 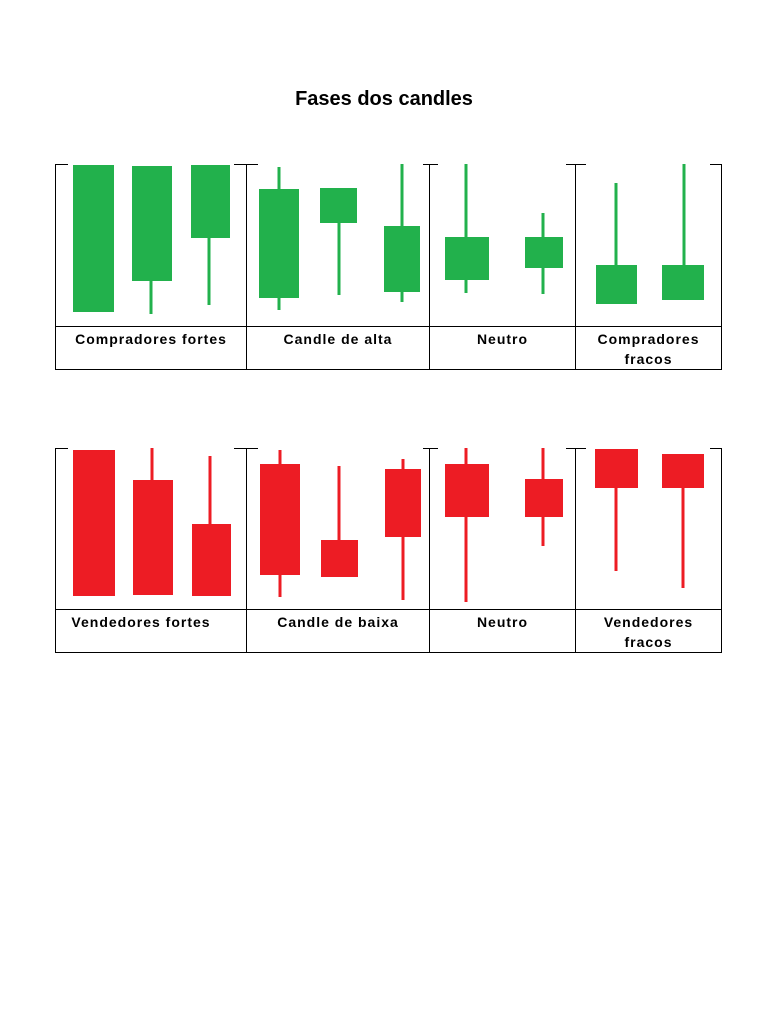 What do you see at coordinates (388, 239) in the screenshot?
I see `green-candles` at bounding box center [388, 239].